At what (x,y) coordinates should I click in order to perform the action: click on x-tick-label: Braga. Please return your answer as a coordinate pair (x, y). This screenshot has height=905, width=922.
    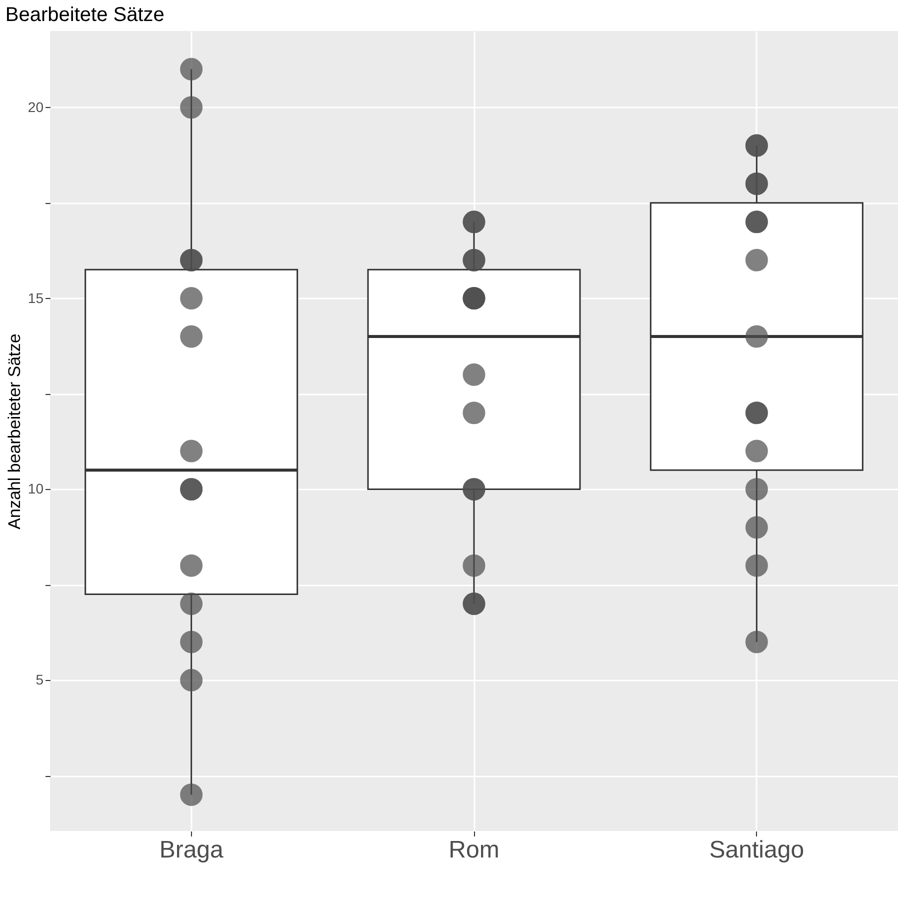
    Looking at the image, I should click on (191, 850).